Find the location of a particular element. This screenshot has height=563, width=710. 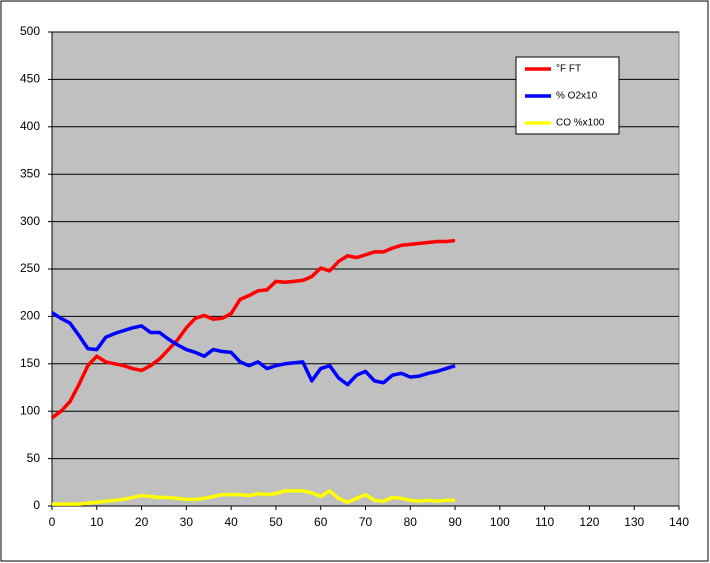

x-tick-label: 70 is located at coordinates (366, 522).